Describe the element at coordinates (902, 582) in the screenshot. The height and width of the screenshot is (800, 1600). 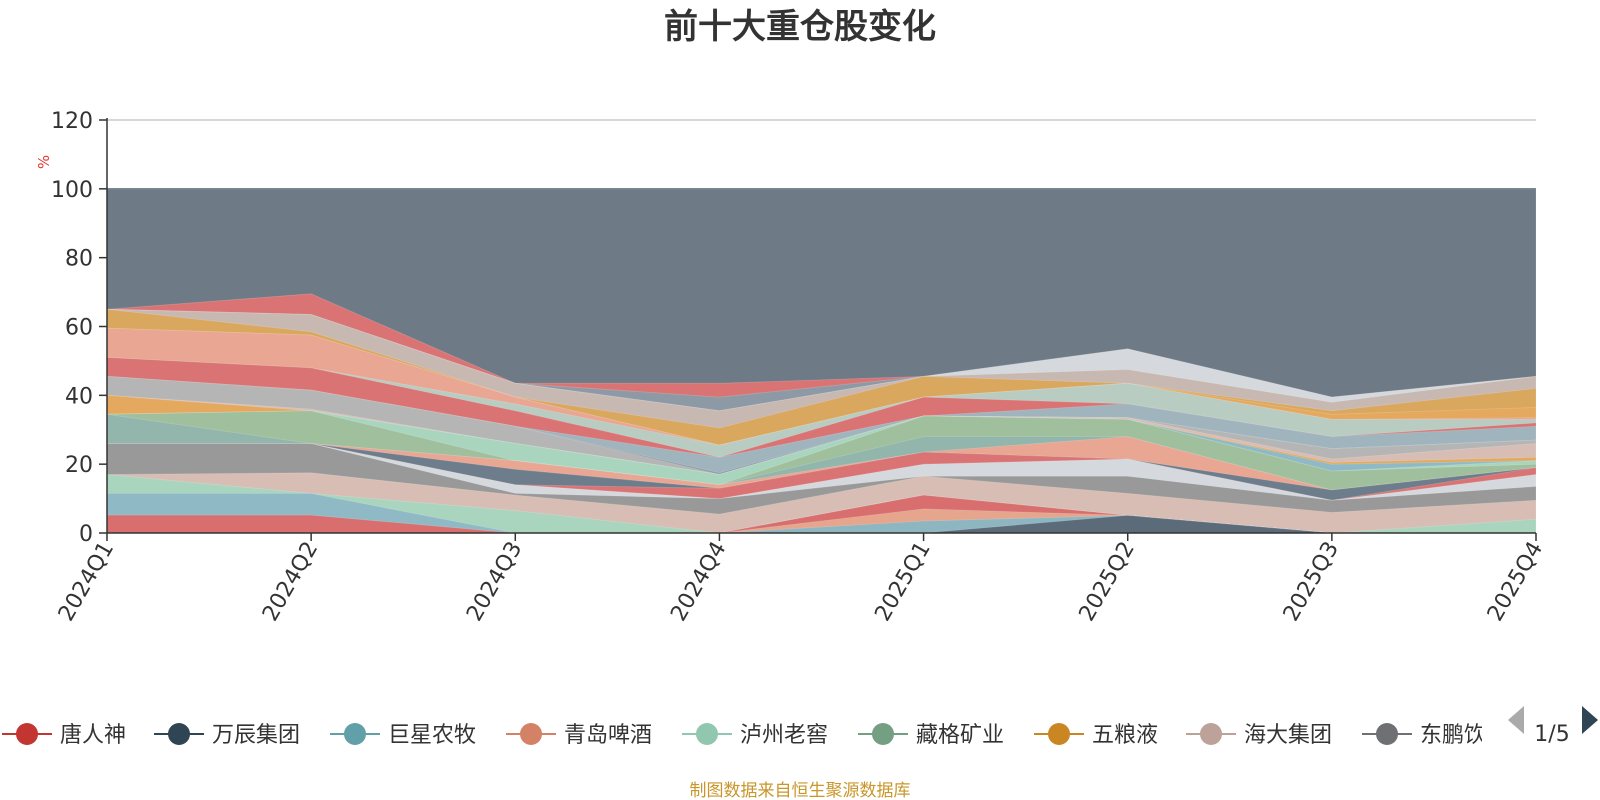
I see `x-tick-label: 2025Q1` at that location.